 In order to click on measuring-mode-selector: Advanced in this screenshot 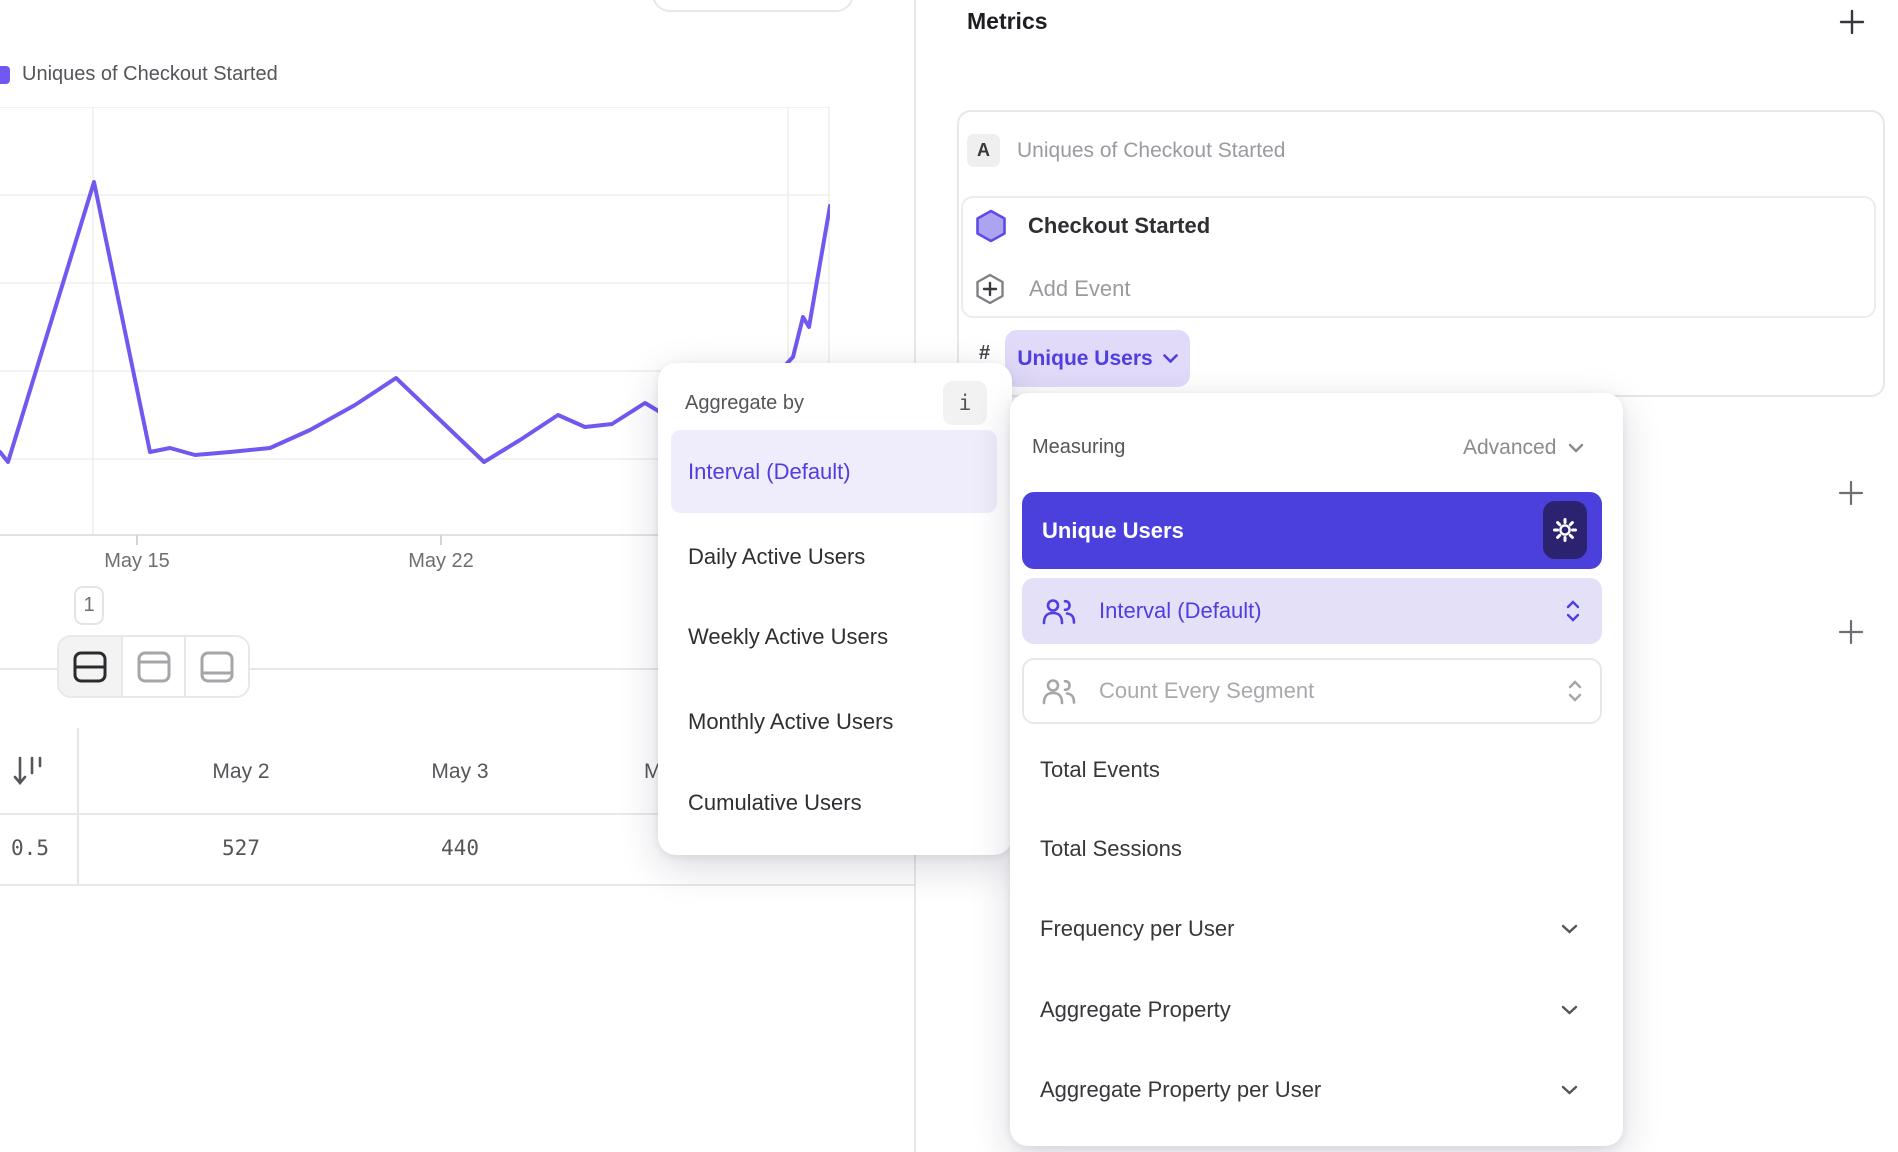, I will do `click(1523, 448)`.